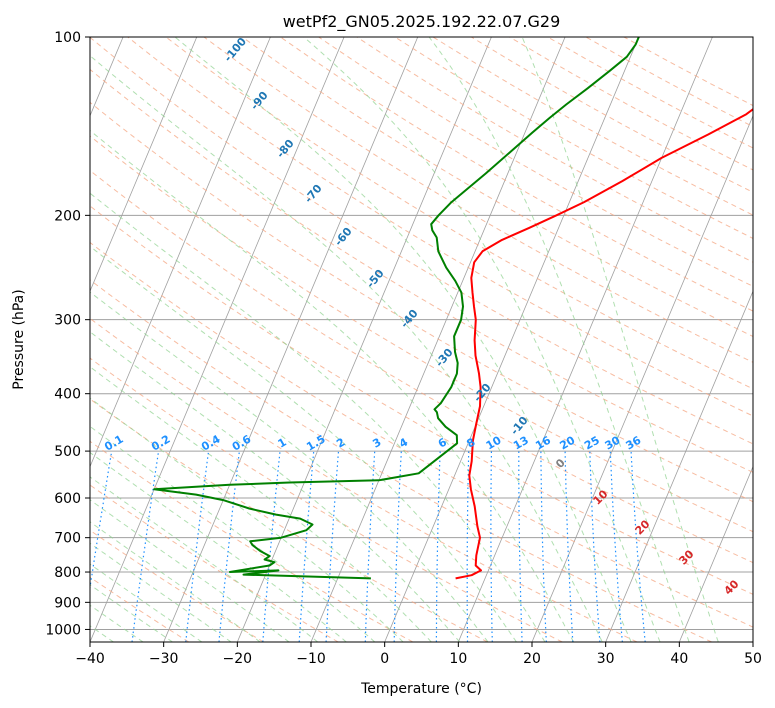 Image resolution: width=775 pixels, height=708 pixels. What do you see at coordinates (67, 539) in the screenshot?
I see `y-tick-label: 700` at bounding box center [67, 539].